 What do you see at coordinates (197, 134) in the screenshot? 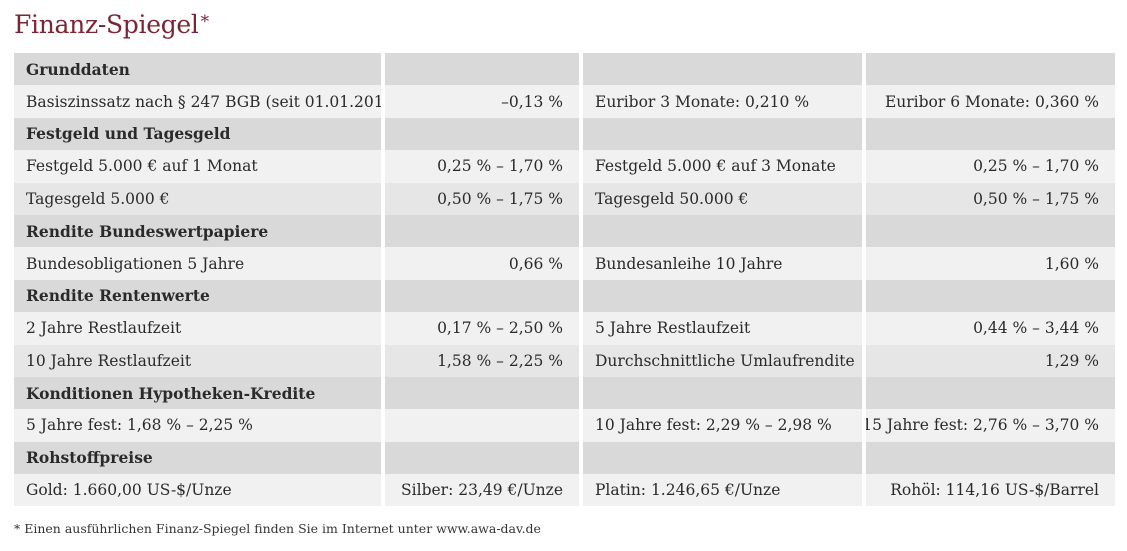
I see `section-header: Festgeld und Tagesgeld` at bounding box center [197, 134].